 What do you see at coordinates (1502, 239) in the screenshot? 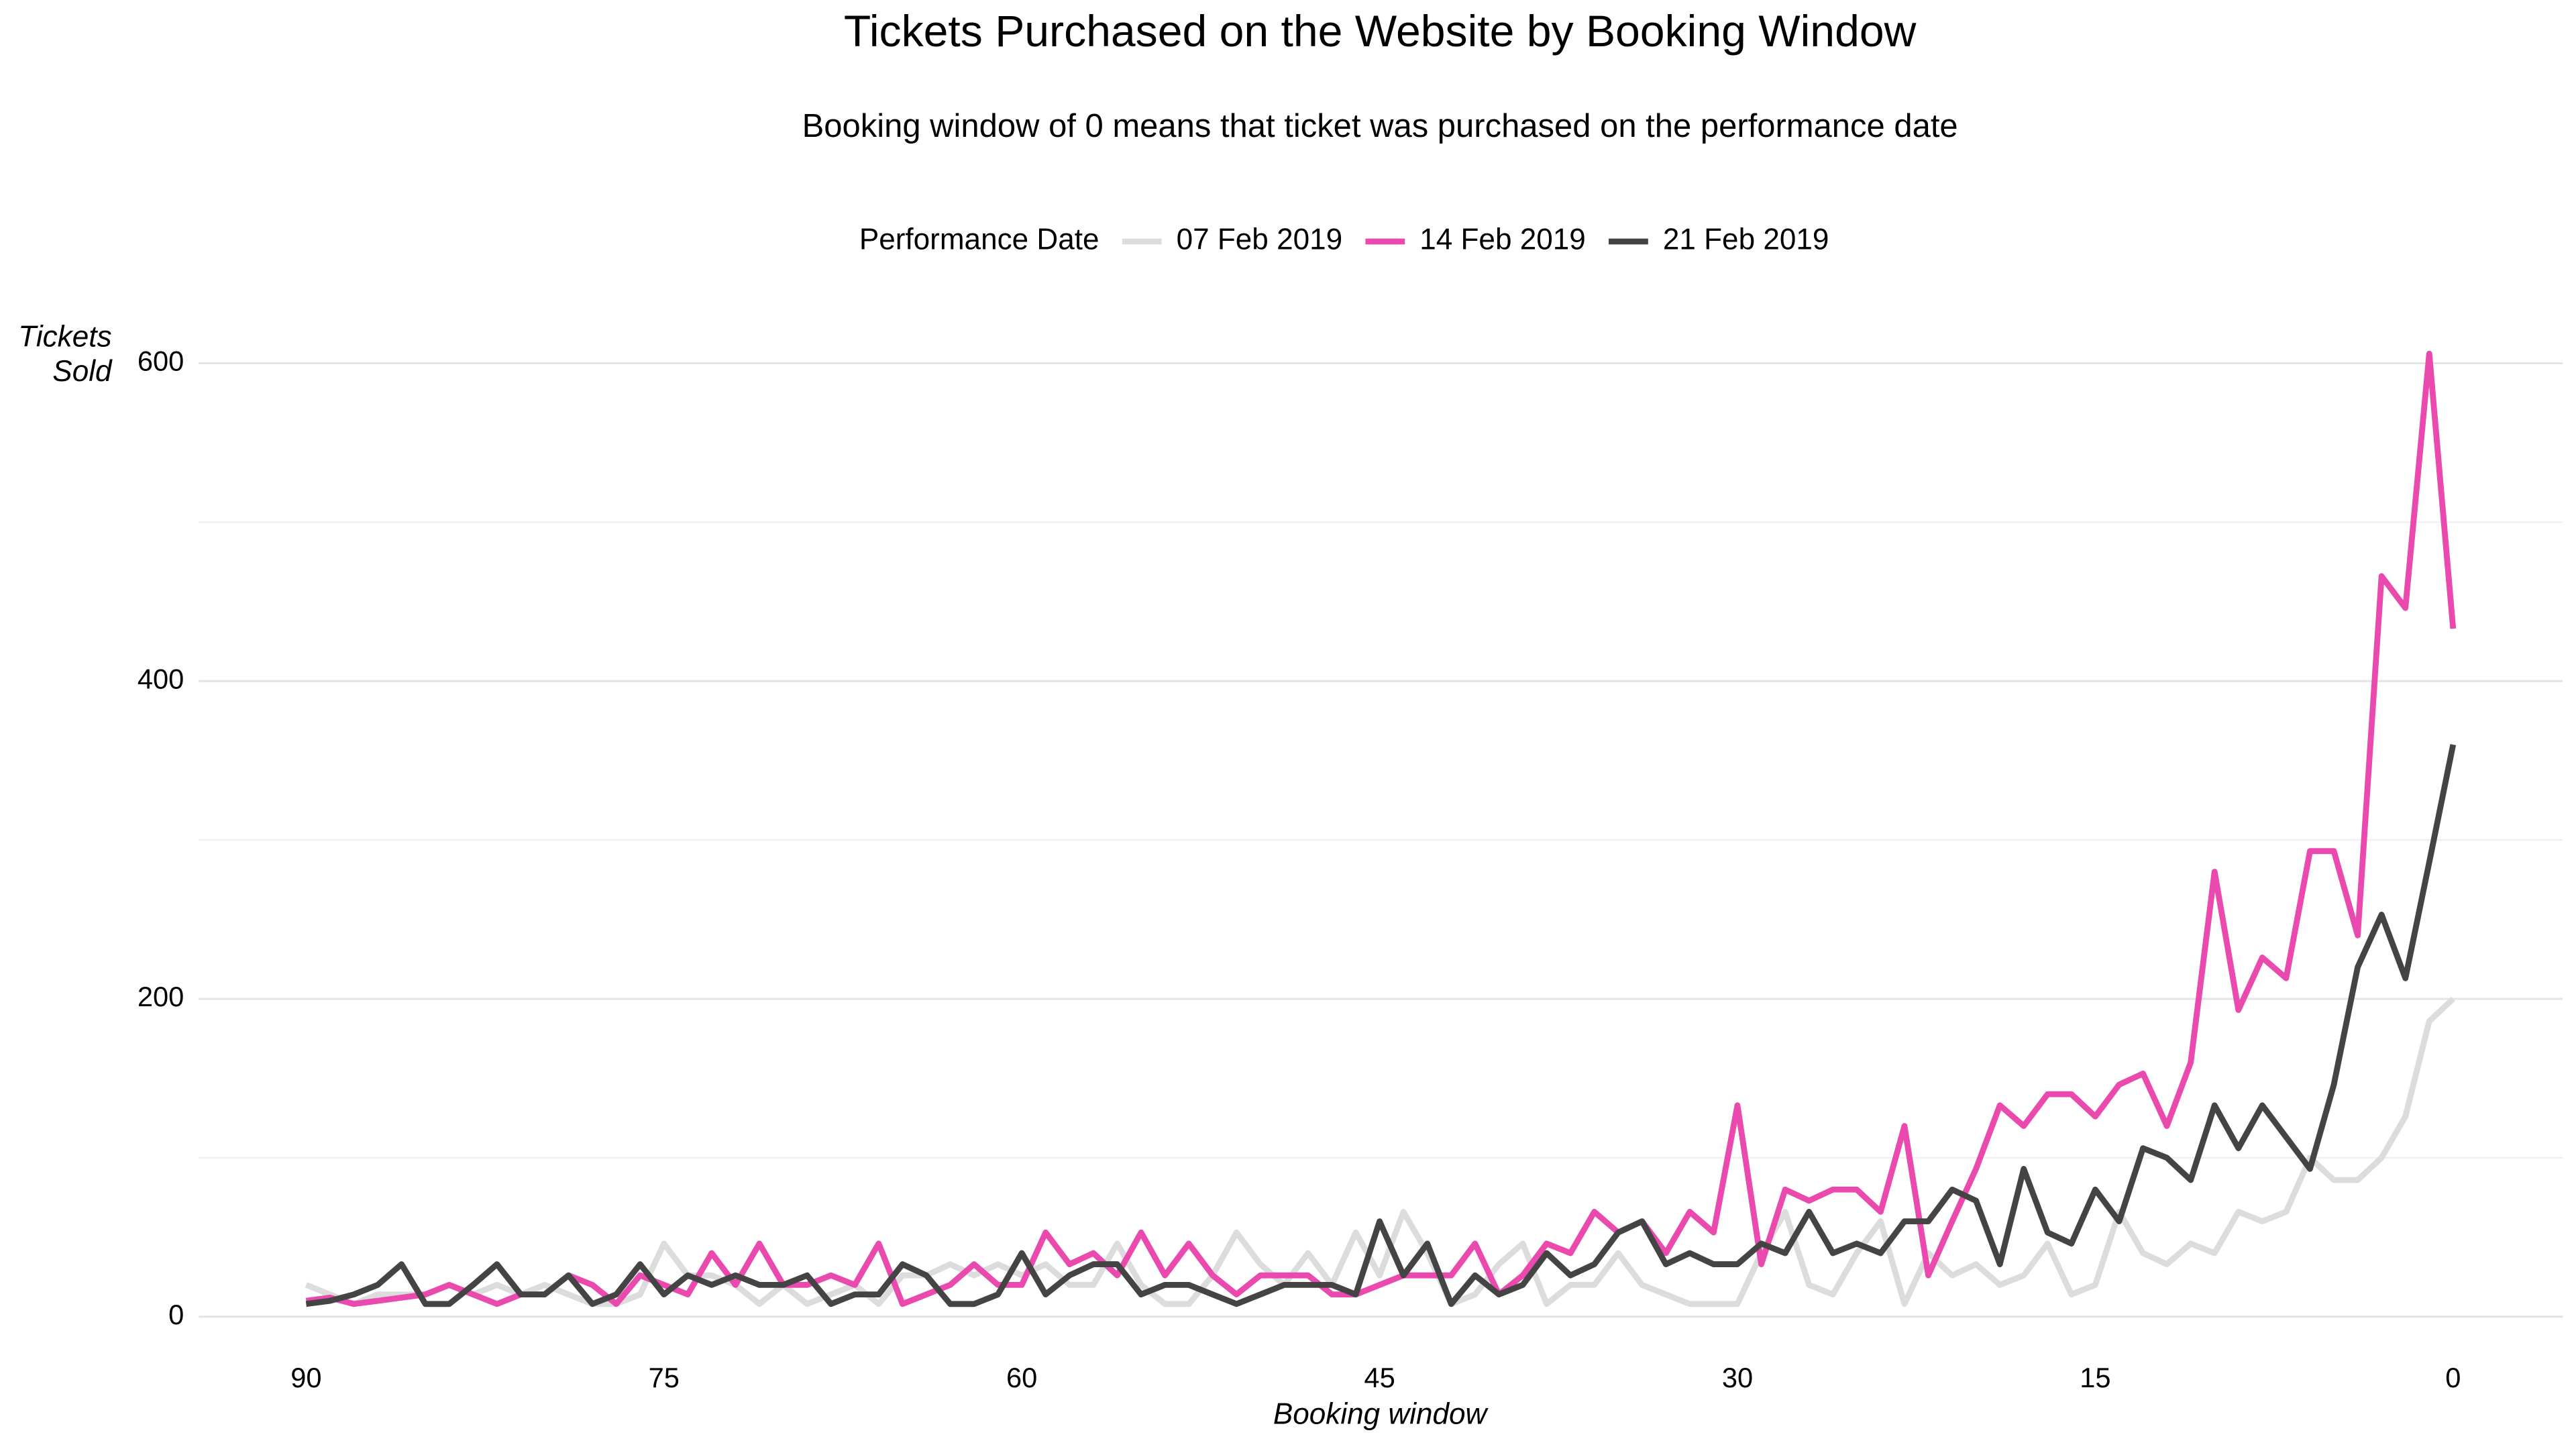
I see `legend-label: 14 Feb 2019` at bounding box center [1502, 239].